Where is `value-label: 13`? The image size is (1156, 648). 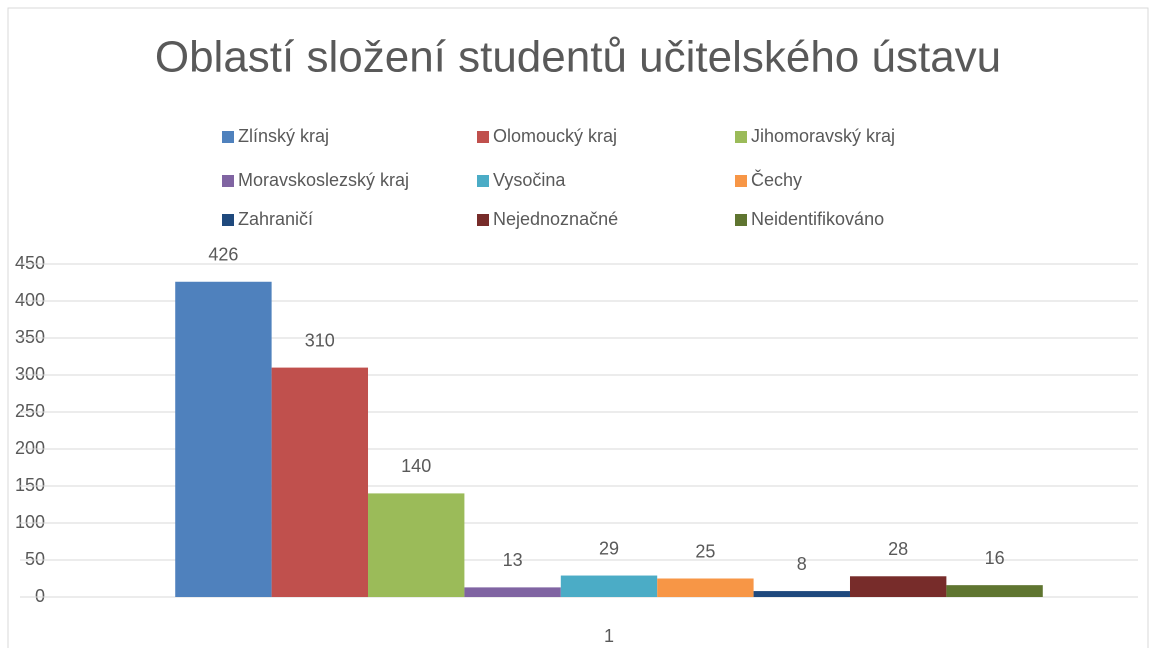 value-label: 13 is located at coordinates (513, 560).